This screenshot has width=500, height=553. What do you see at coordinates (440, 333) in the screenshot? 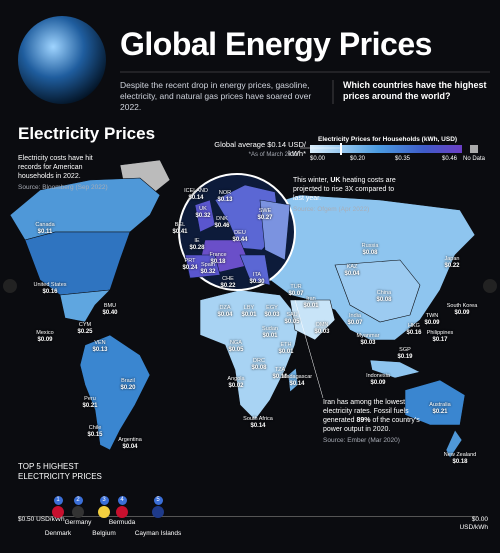
I see `country-name: Philippines` at bounding box center [440, 333].